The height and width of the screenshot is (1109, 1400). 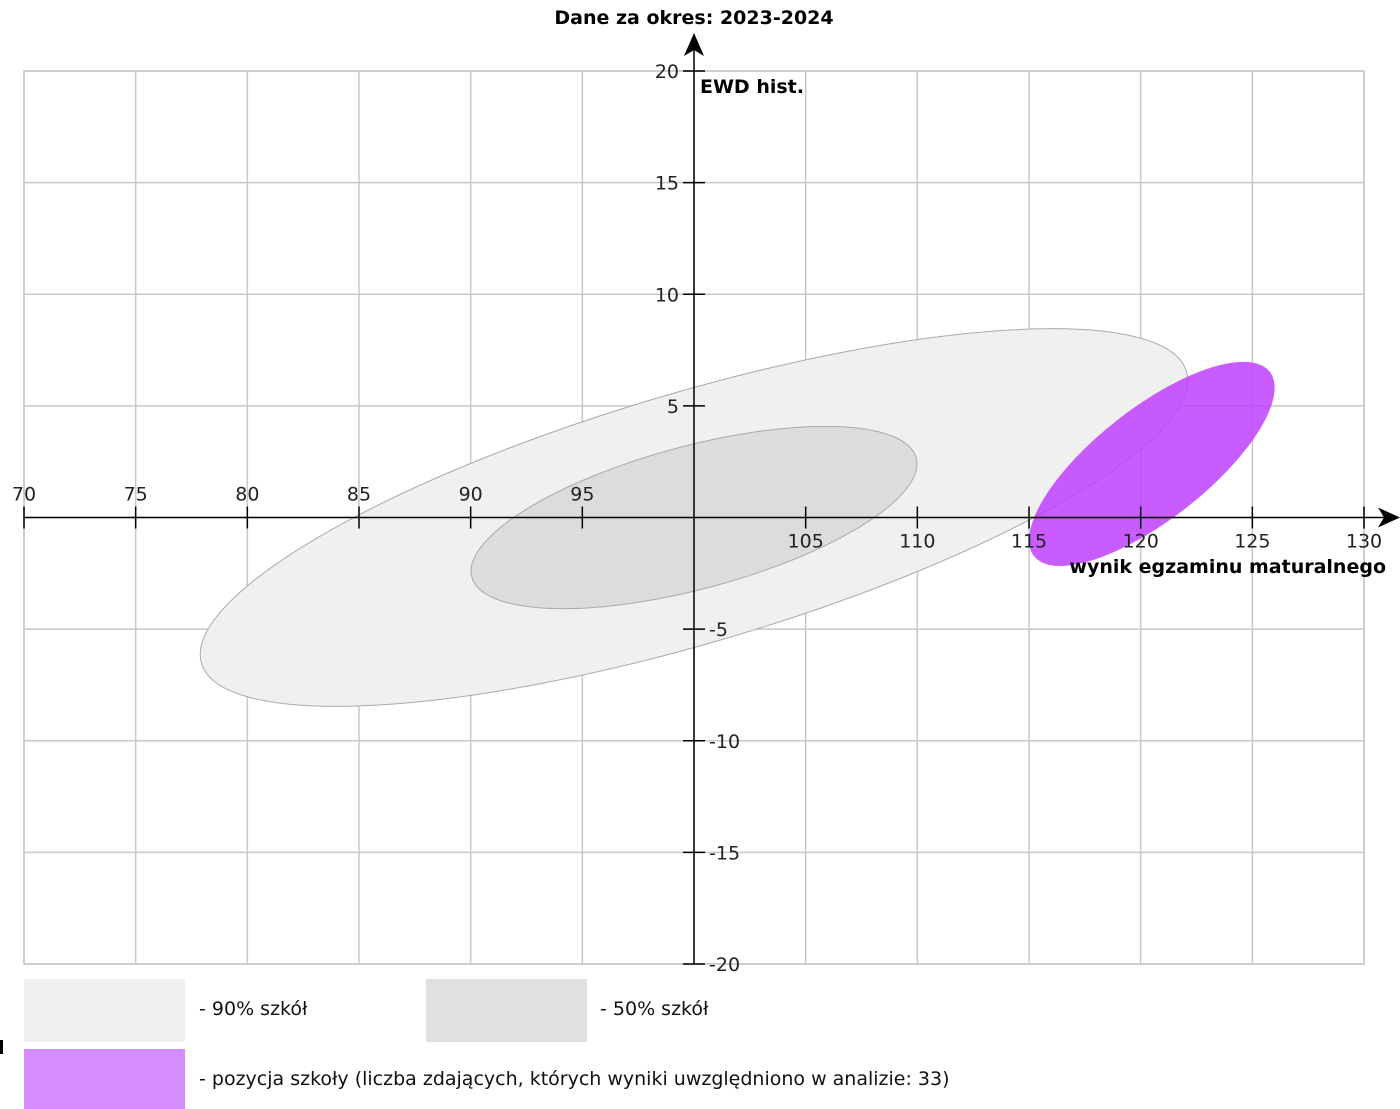 I want to click on x-tick-label: 110, so click(x=917, y=542).